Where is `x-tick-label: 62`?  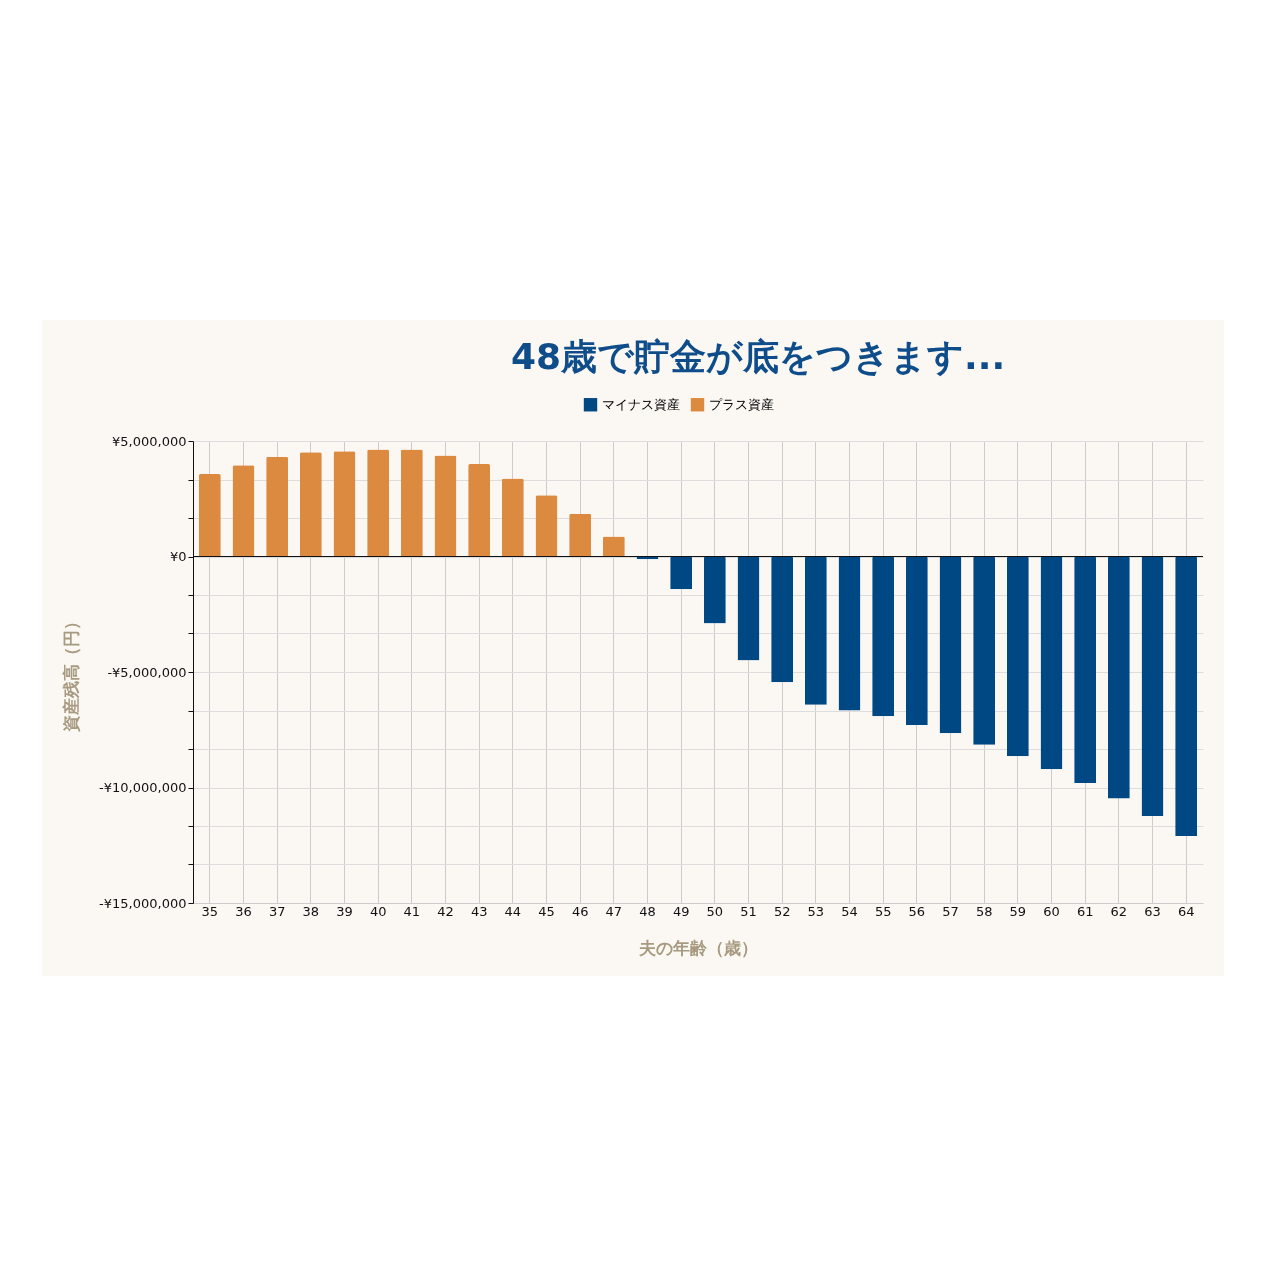 x-tick-label: 62 is located at coordinates (1119, 911).